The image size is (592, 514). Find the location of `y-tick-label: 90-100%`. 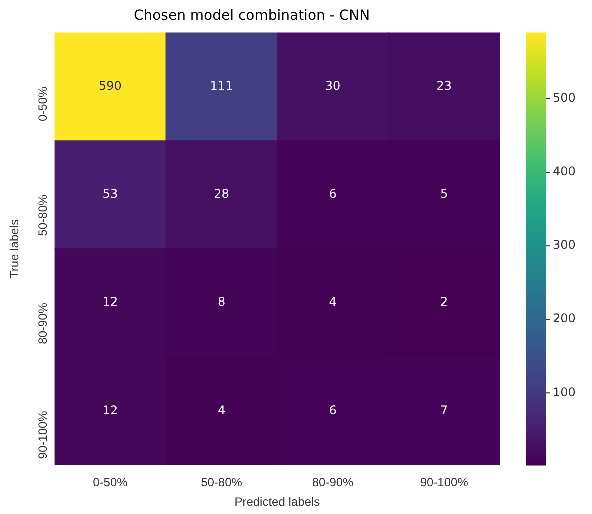

y-tick-label: 90-100% is located at coordinates (43, 435).